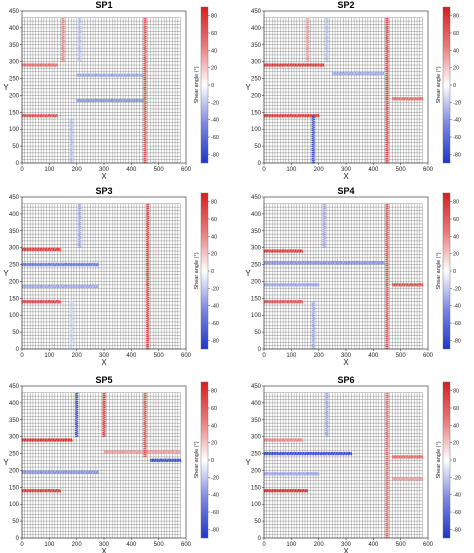 This screenshot has height=553, width=474. What do you see at coordinates (14, 387) in the screenshot?
I see `y-tick-label: 450` at bounding box center [14, 387].